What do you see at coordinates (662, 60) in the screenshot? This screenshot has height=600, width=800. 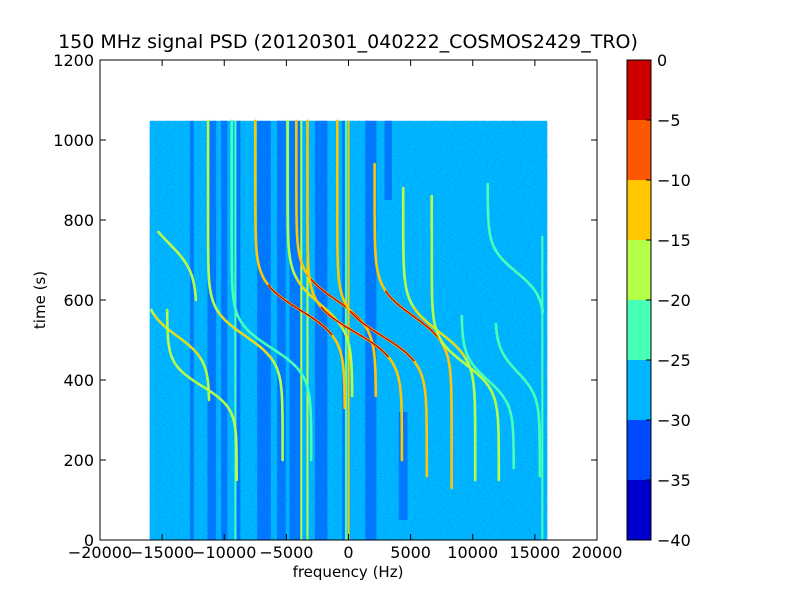 I see `colorbar-tick-label: 0` at bounding box center [662, 60].